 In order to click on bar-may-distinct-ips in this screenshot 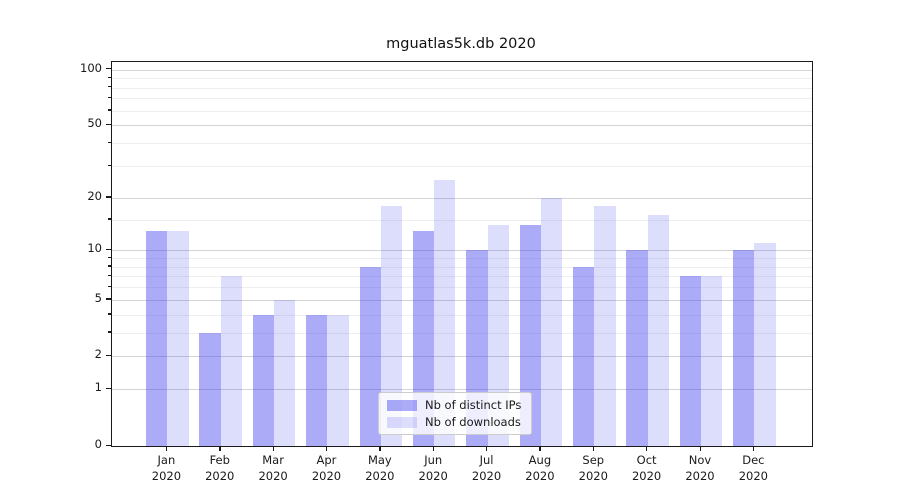, I will do `click(370, 356)`.